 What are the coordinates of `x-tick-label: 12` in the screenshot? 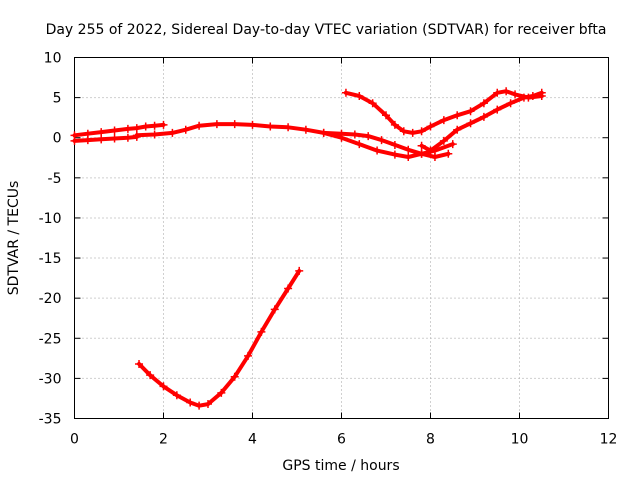 It's located at (609, 440).